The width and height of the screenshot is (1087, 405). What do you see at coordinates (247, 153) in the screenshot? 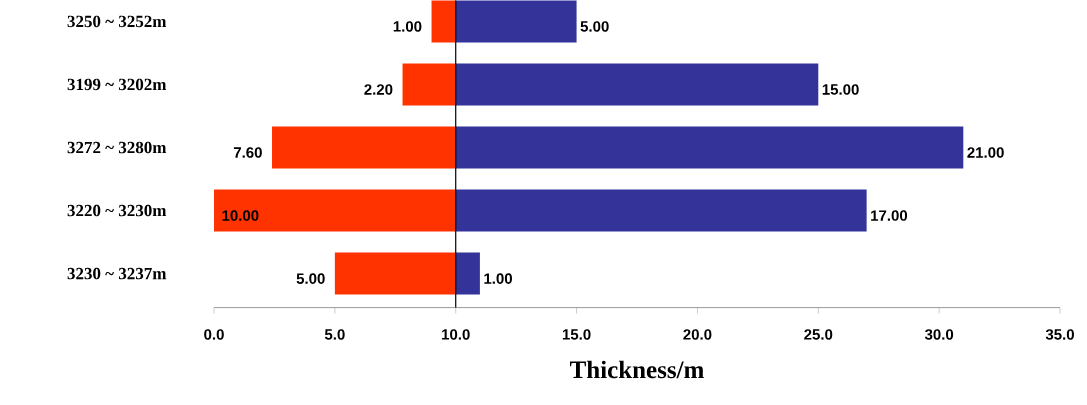
I see `data-label: 7.60` at bounding box center [247, 153].